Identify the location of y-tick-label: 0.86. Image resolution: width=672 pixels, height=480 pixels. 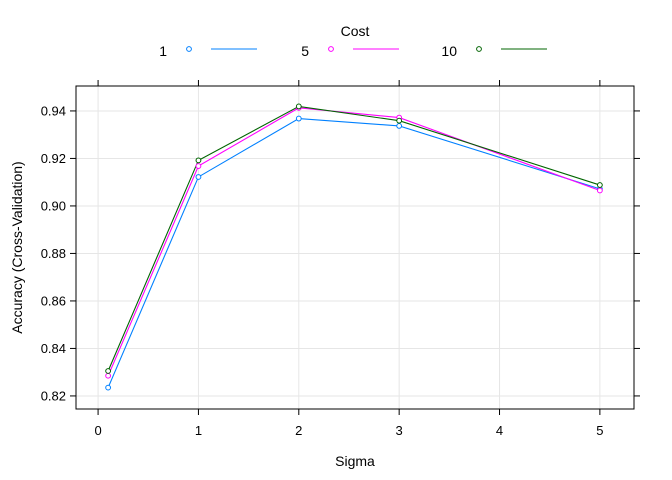
(53, 300).